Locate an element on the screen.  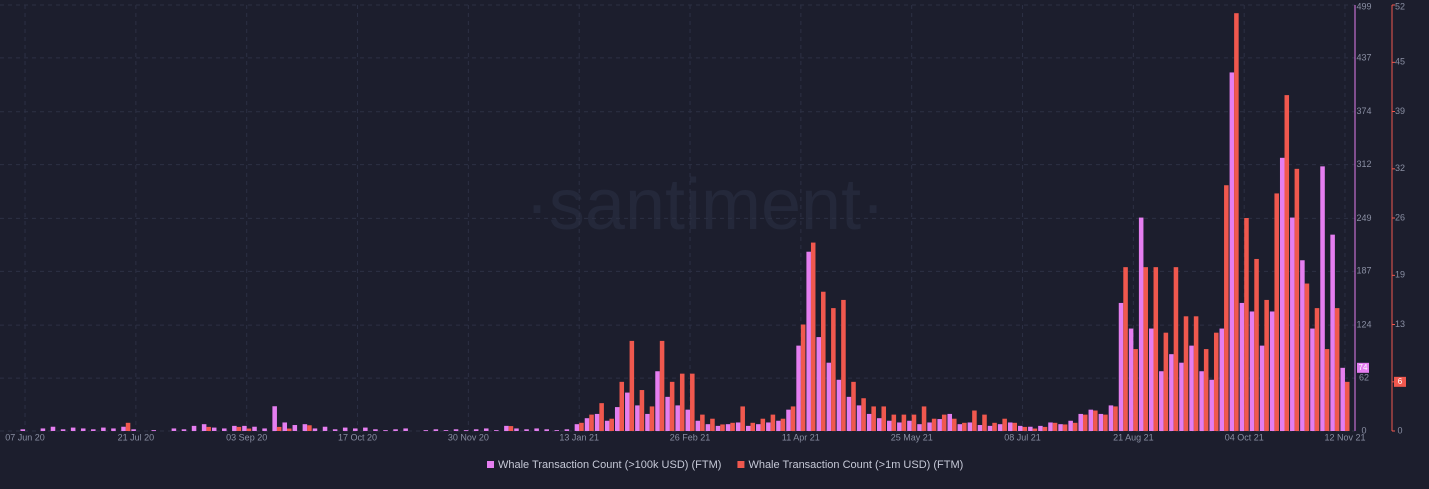
last-value-label: 74 is located at coordinates (1363, 367).